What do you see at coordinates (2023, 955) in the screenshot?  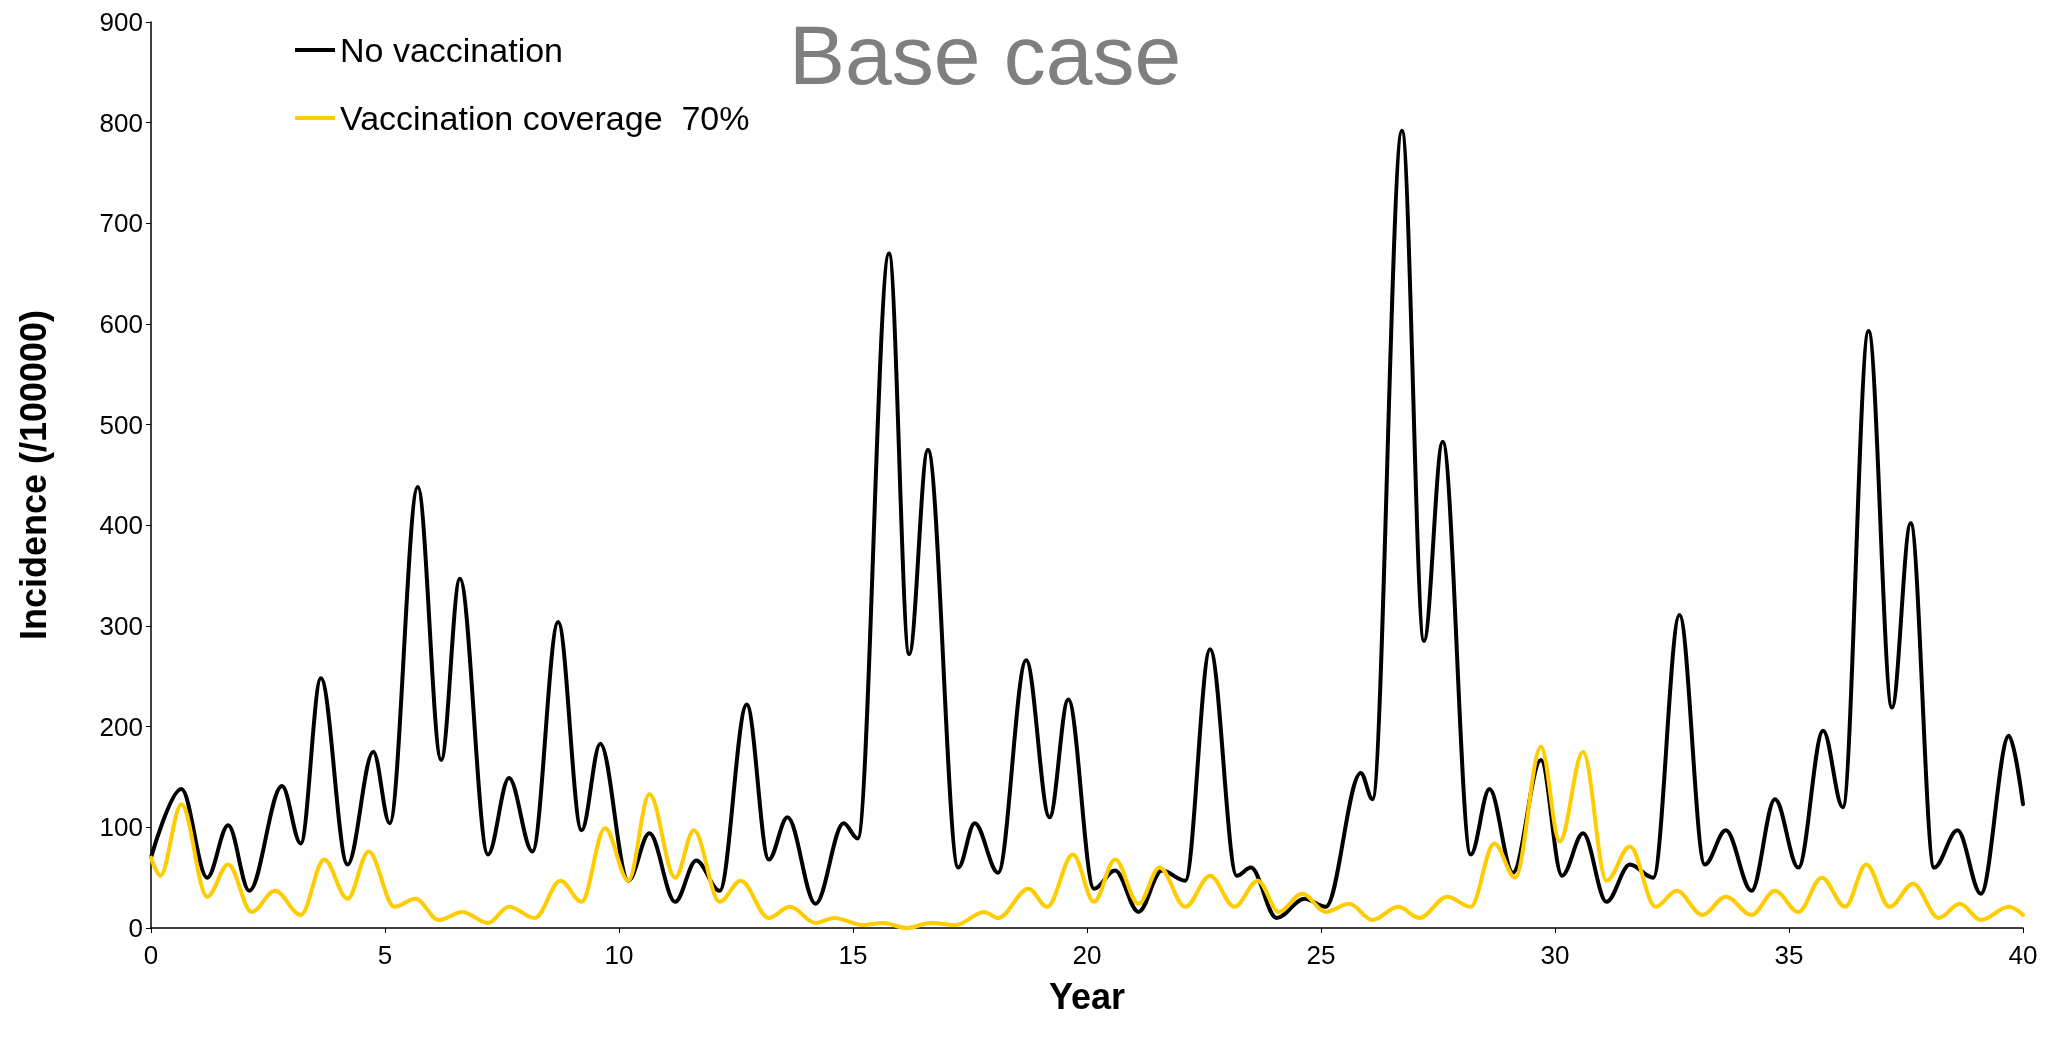 I see `x-tick-label: 40` at bounding box center [2023, 955].